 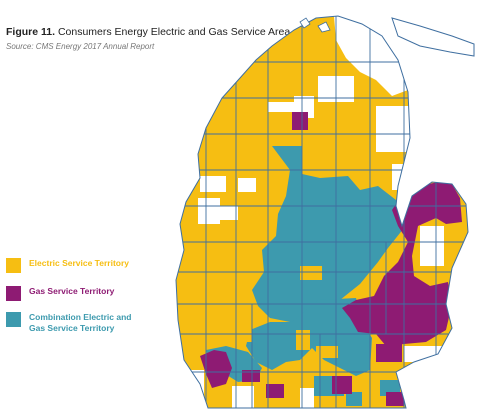 What do you see at coordinates (80, 46) in the screenshot?
I see `figure-source: Source: CMS Energy 2017 Annual Report` at bounding box center [80, 46].